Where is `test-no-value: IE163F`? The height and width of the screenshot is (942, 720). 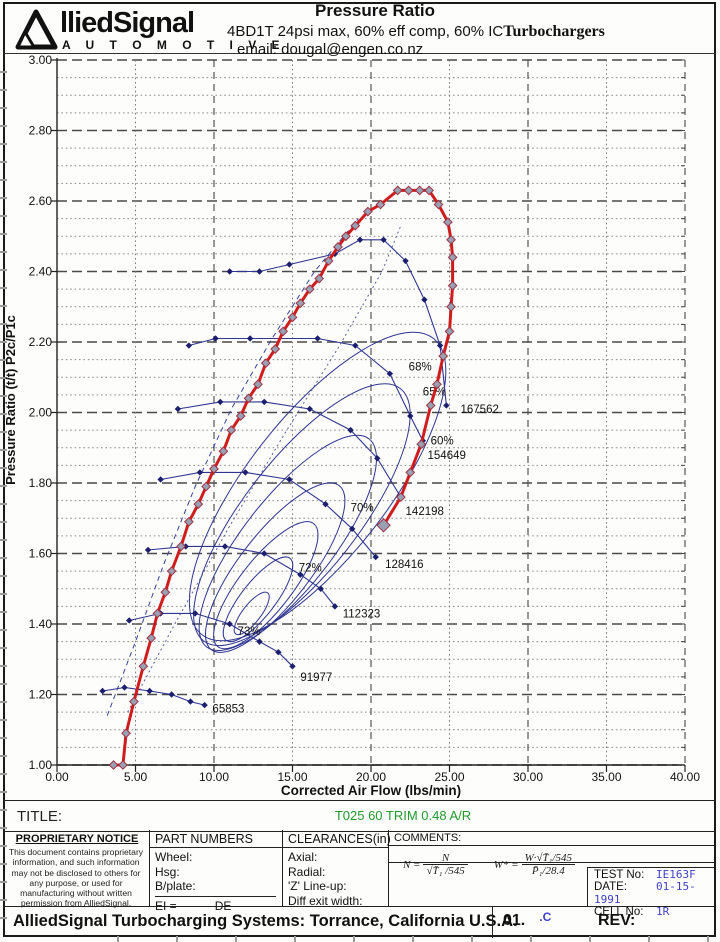 test-no-value: IE163F is located at coordinates (676, 874).